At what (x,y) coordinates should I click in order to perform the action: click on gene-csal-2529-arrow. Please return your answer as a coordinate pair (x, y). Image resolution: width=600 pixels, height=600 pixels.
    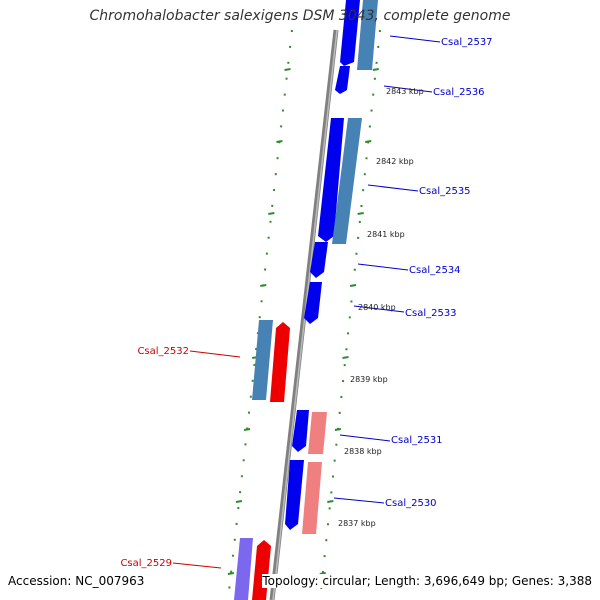
    Looking at the image, I should click on (261, 570).